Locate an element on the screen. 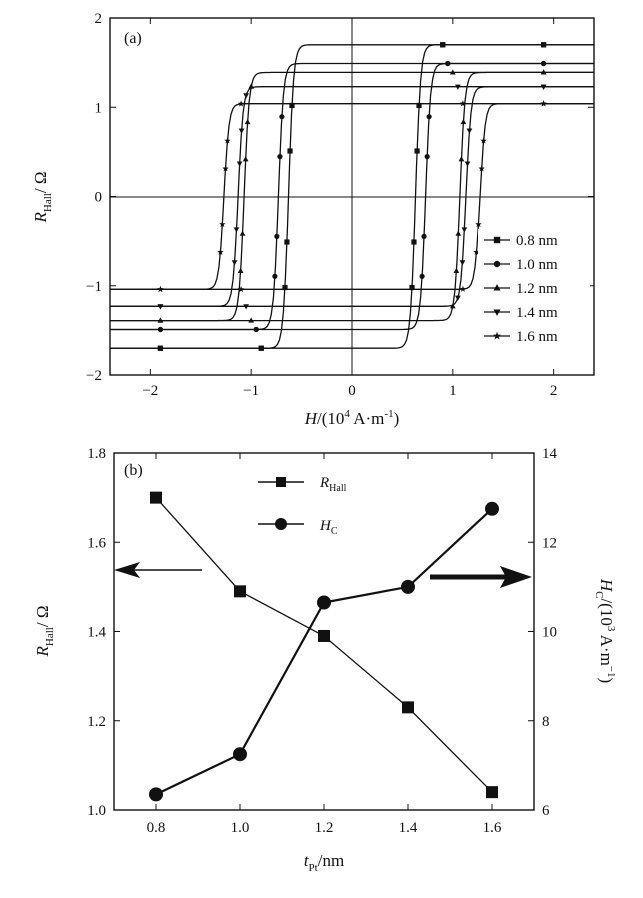 Image resolution: width=643 pixels, height=898 pixels. panel-a-label: (a) is located at coordinates (133, 38).